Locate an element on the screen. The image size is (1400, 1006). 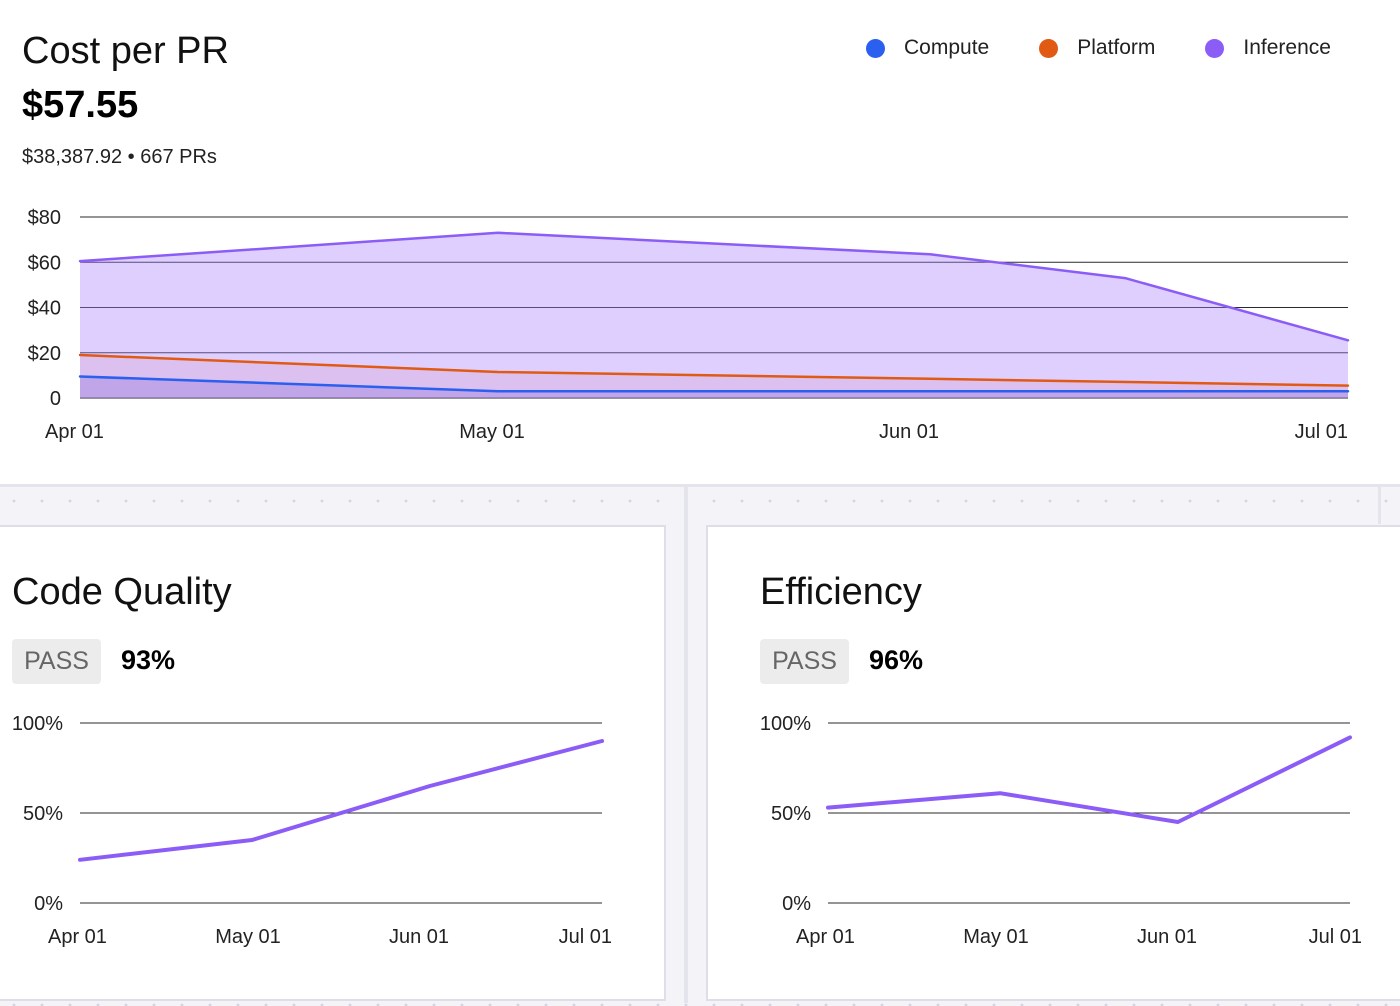
y-tick-label: $20 is located at coordinates (44, 354).